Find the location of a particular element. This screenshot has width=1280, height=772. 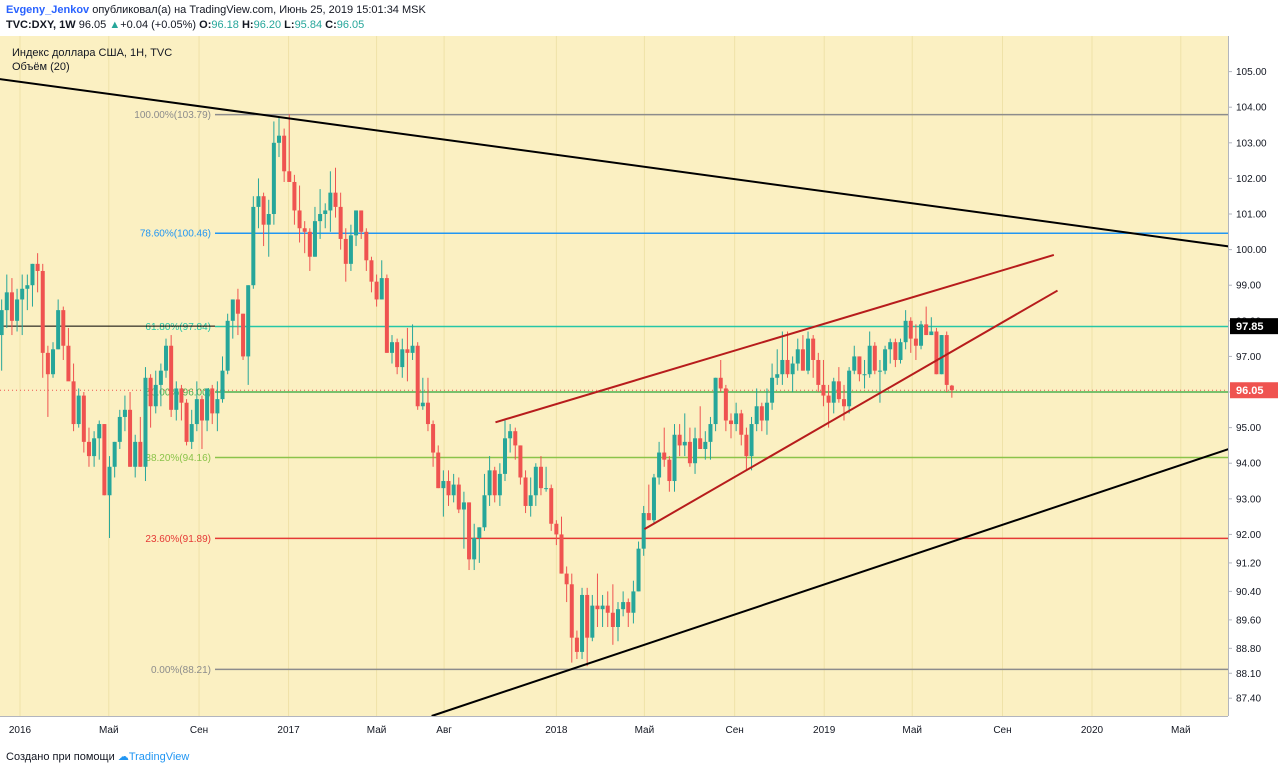

time-axis-background is located at coordinates (614, 728).